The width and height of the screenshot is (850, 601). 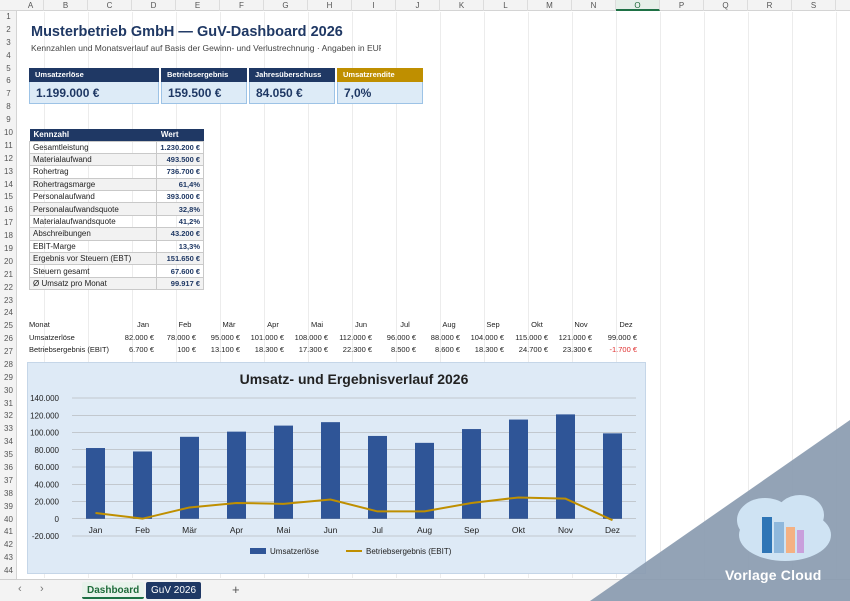 I want to click on row-header-12: 12, so click(x=8, y=158).